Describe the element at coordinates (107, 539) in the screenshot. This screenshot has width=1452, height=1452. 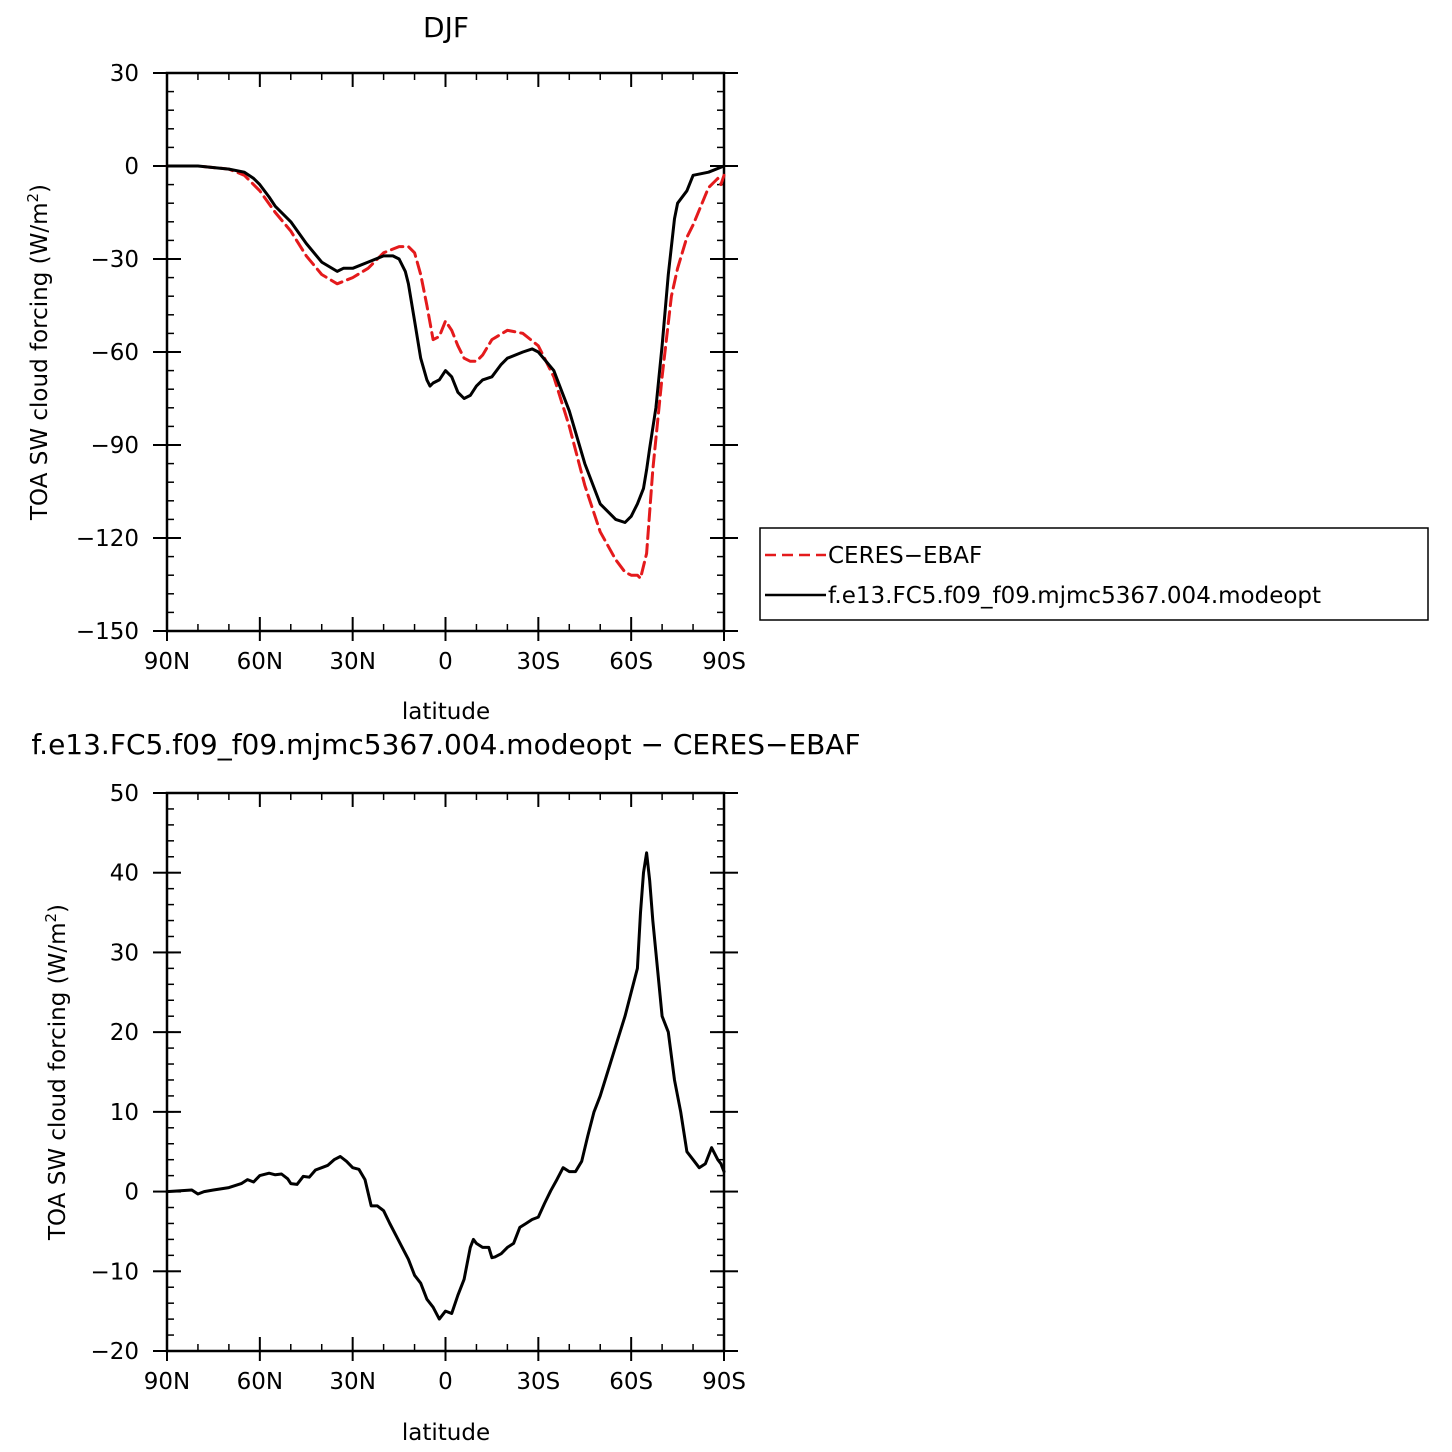
I see `y-tick-label: −120` at that location.